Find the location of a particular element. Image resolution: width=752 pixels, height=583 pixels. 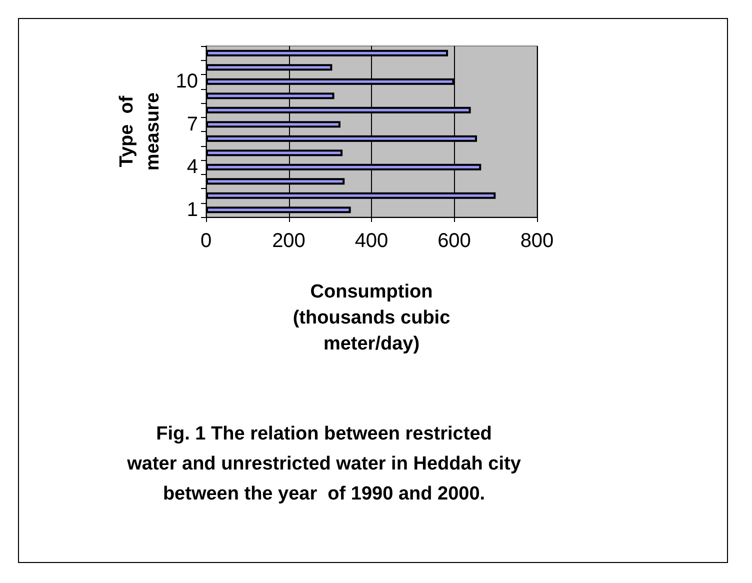

x-tick-label: 0 is located at coordinates (206, 241).